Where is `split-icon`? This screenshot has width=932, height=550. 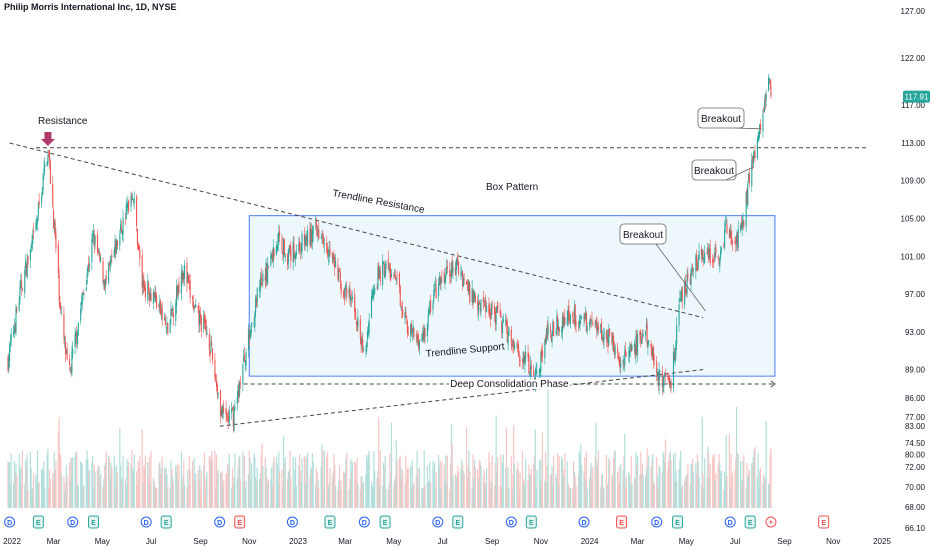 split-icon is located at coordinates (771, 522).